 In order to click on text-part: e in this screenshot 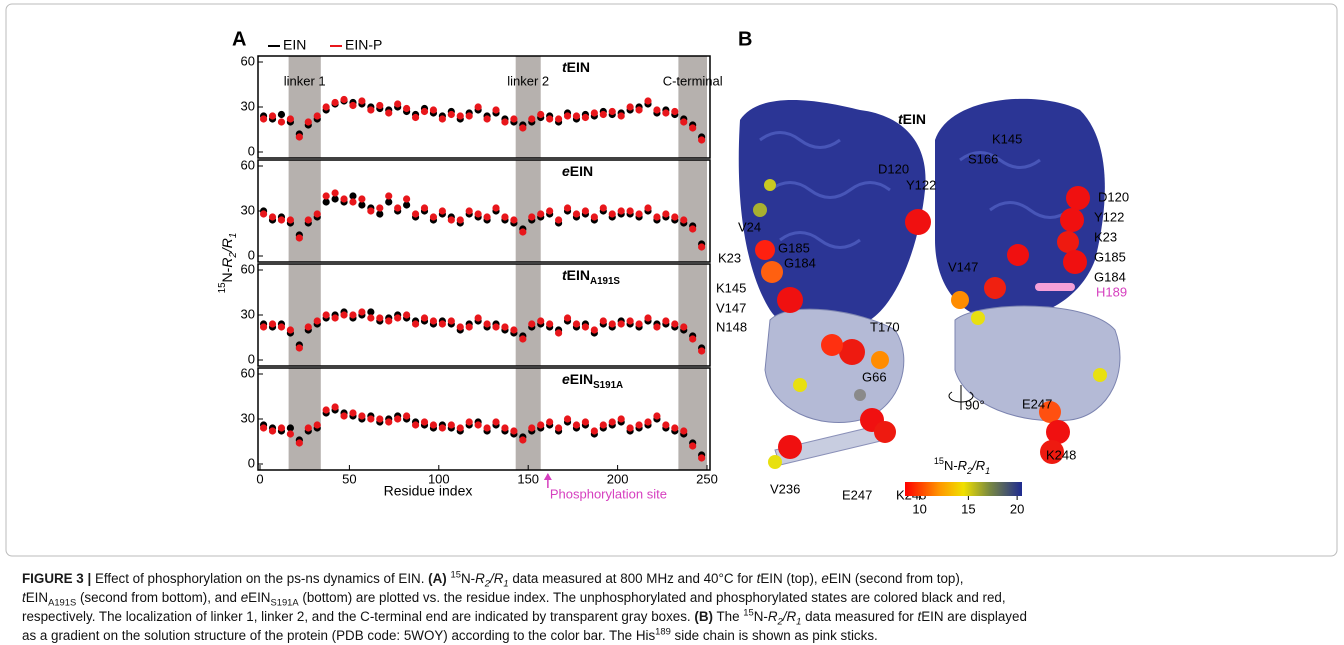, I will do `click(566, 171)`.